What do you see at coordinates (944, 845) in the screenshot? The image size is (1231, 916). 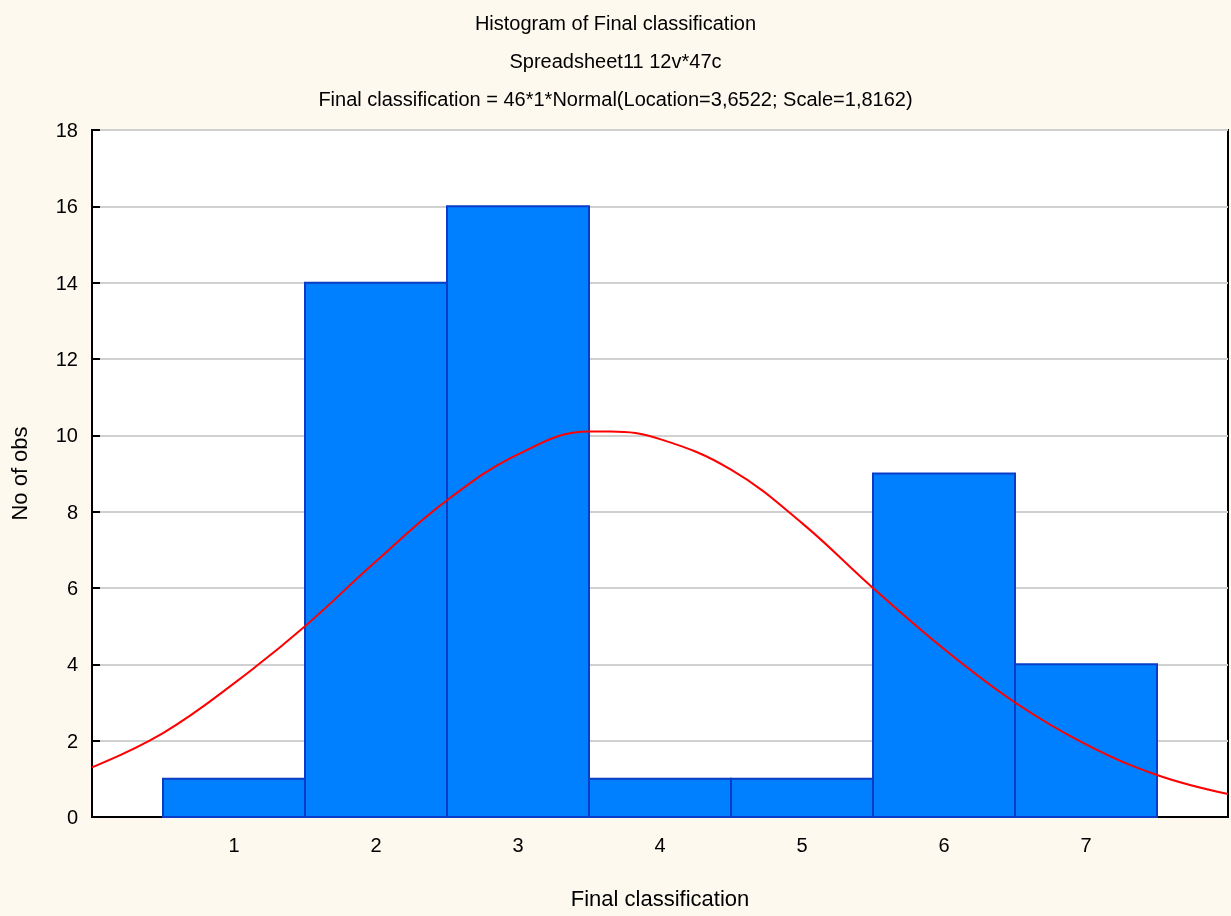 I see `x-tick-label: 6` at bounding box center [944, 845].